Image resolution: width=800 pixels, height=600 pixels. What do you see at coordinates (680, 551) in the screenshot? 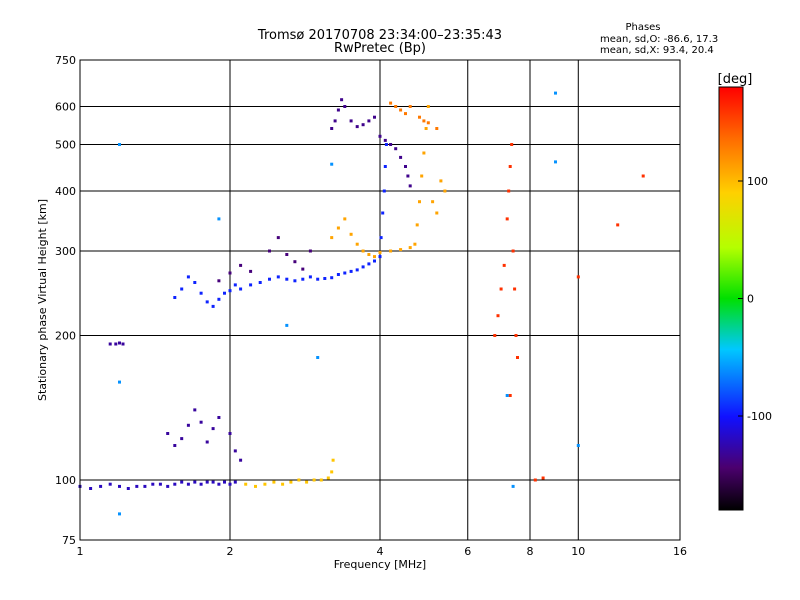
I see `x-tick-label: 16` at bounding box center [680, 551].